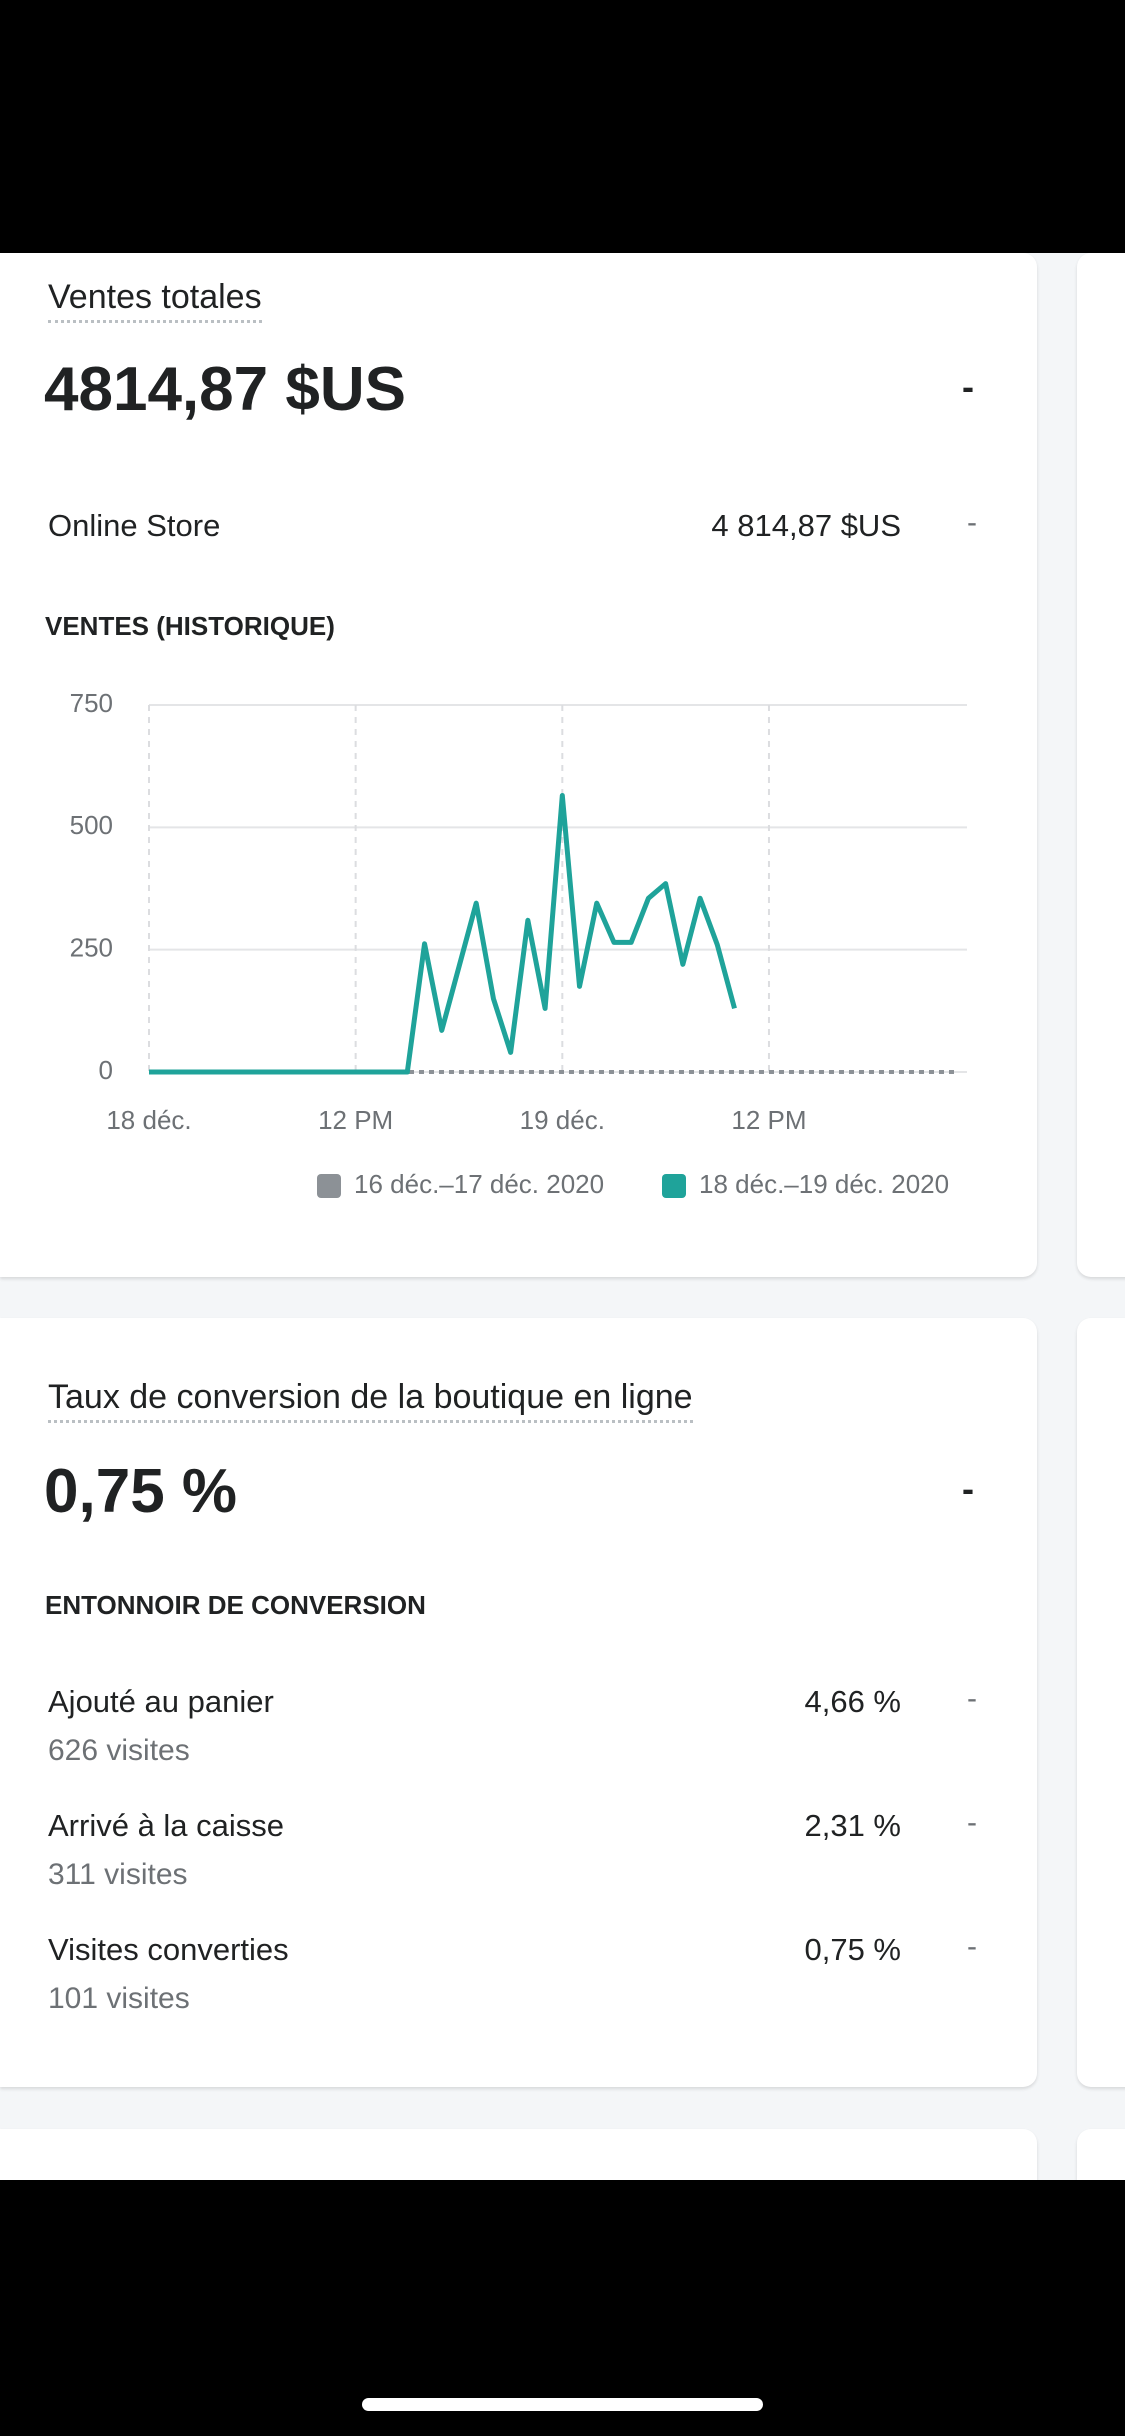 Image resolution: width=1125 pixels, height=2436 pixels. What do you see at coordinates (806, 525) in the screenshot?
I see `channel-amount: 4 814,87 $US` at bounding box center [806, 525].